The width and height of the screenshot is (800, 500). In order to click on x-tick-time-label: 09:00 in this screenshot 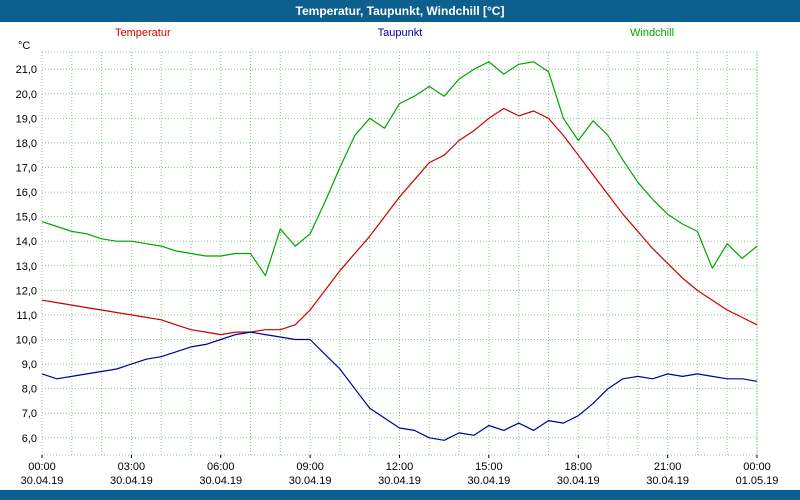, I will do `click(310, 467)`.